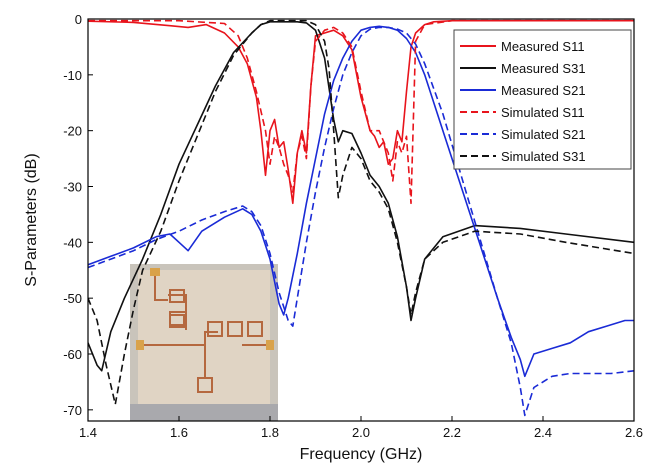 The image size is (645, 468). What do you see at coordinates (31, 219) in the screenshot?
I see `y-axis-title: S-Parameters (dB)` at bounding box center [31, 219].